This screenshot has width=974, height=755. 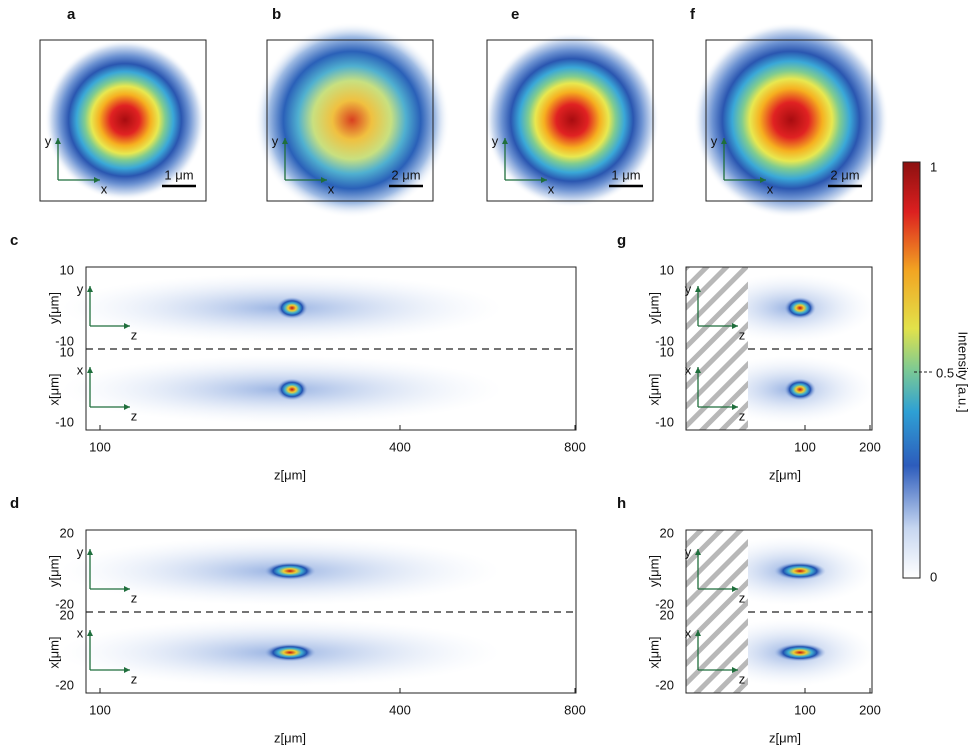 What do you see at coordinates (14, 240) in the screenshot?
I see `panel-label: c` at bounding box center [14, 240].